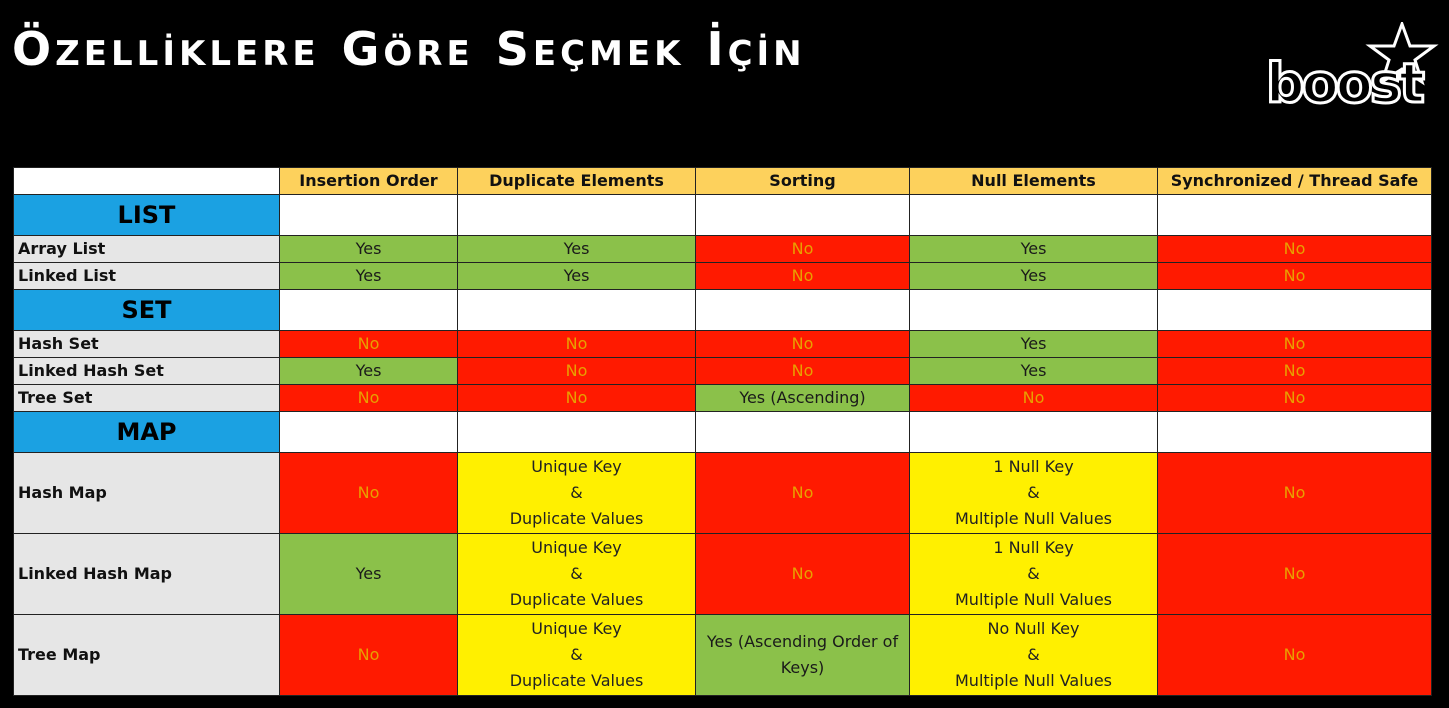 The width and height of the screenshot is (1449, 708). What do you see at coordinates (802, 181) in the screenshot?
I see `column-header: Sorting` at bounding box center [802, 181].